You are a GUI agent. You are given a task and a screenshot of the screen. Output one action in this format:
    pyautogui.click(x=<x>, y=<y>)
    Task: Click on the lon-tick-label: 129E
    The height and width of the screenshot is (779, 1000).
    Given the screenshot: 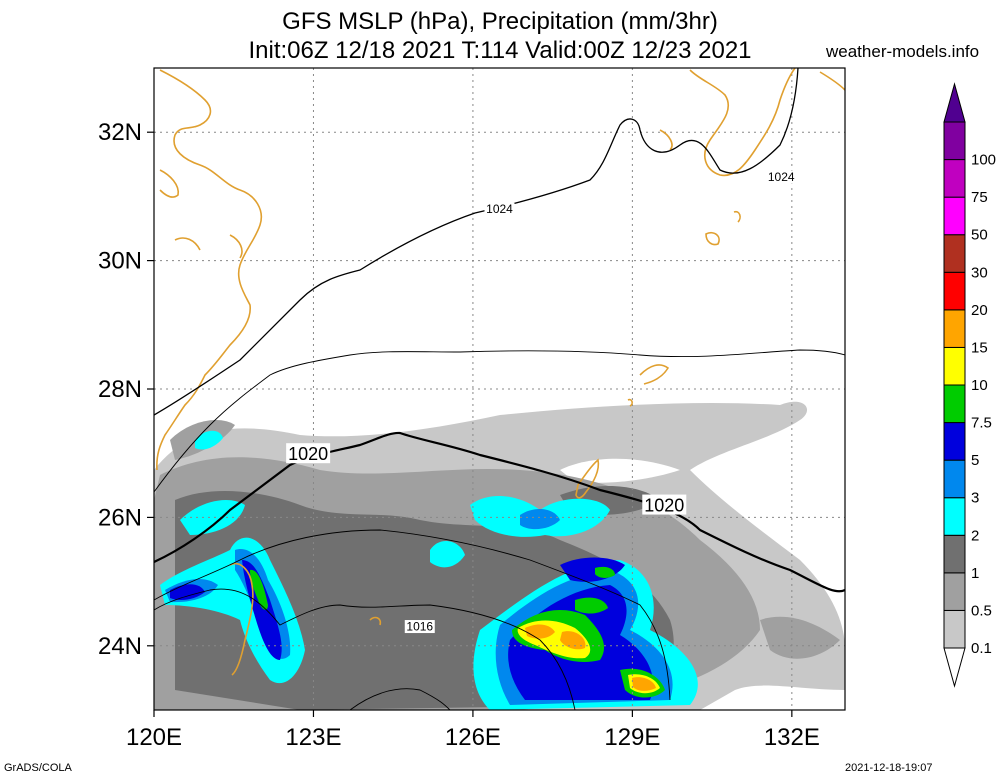 What is the action you would take?
    pyautogui.click(x=632, y=737)
    